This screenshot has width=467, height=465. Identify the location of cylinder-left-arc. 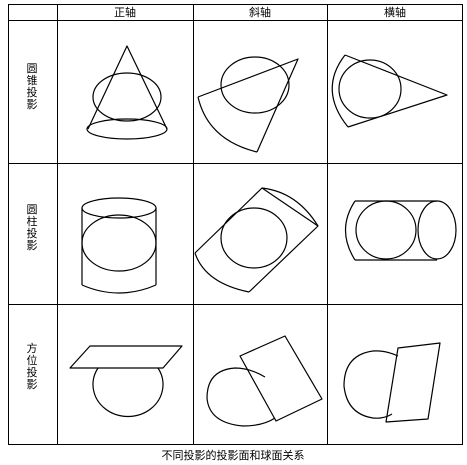
(350, 230).